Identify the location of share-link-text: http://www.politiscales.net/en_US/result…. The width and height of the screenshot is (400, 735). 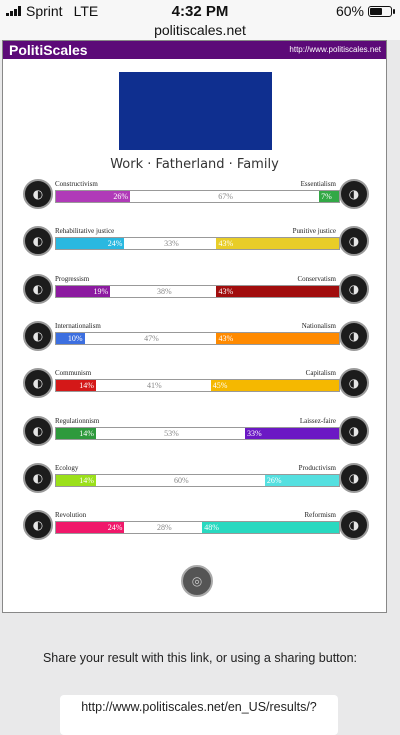
(199, 707).